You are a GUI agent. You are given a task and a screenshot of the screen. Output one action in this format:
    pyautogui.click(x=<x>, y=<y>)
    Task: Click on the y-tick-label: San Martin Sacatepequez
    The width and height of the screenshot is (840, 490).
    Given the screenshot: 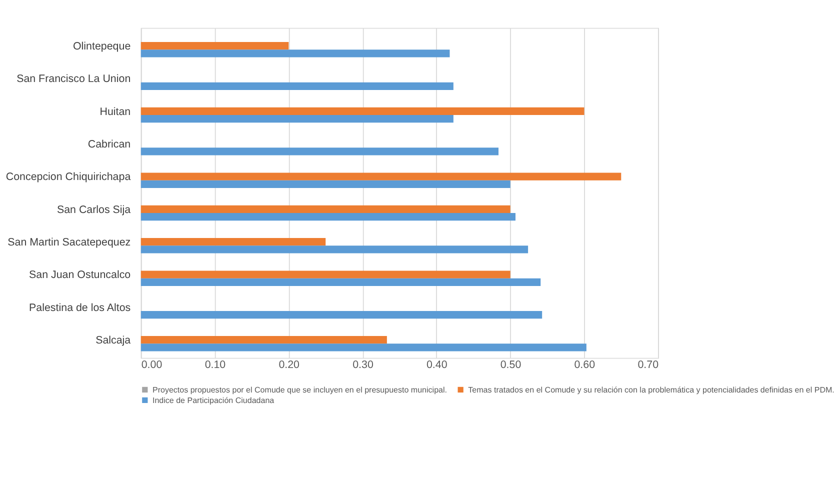 What is the action you would take?
    pyautogui.click(x=69, y=242)
    